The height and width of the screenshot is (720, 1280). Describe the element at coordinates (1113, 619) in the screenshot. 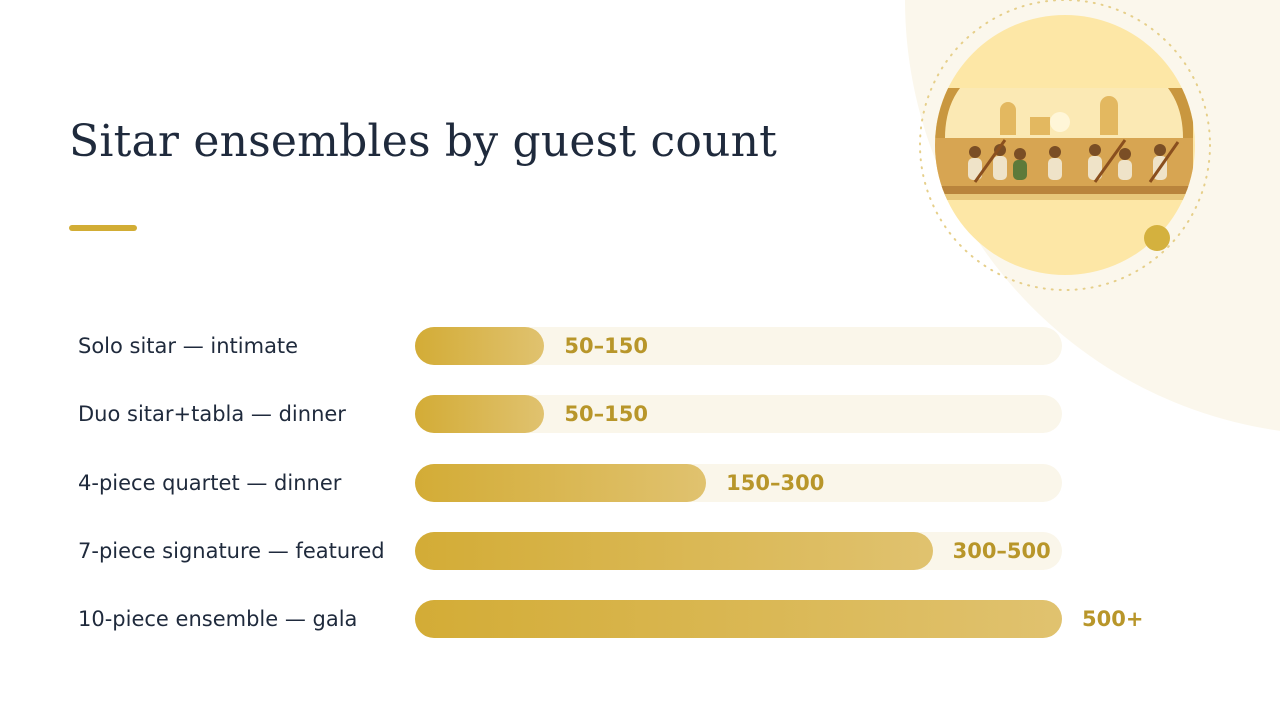

I see `value-label: 500+` at that location.